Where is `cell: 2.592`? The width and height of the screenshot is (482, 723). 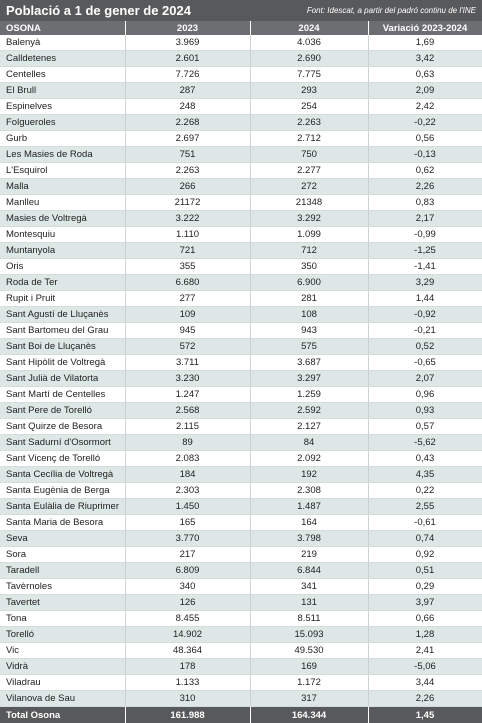 cell: 2.592 is located at coordinates (309, 411).